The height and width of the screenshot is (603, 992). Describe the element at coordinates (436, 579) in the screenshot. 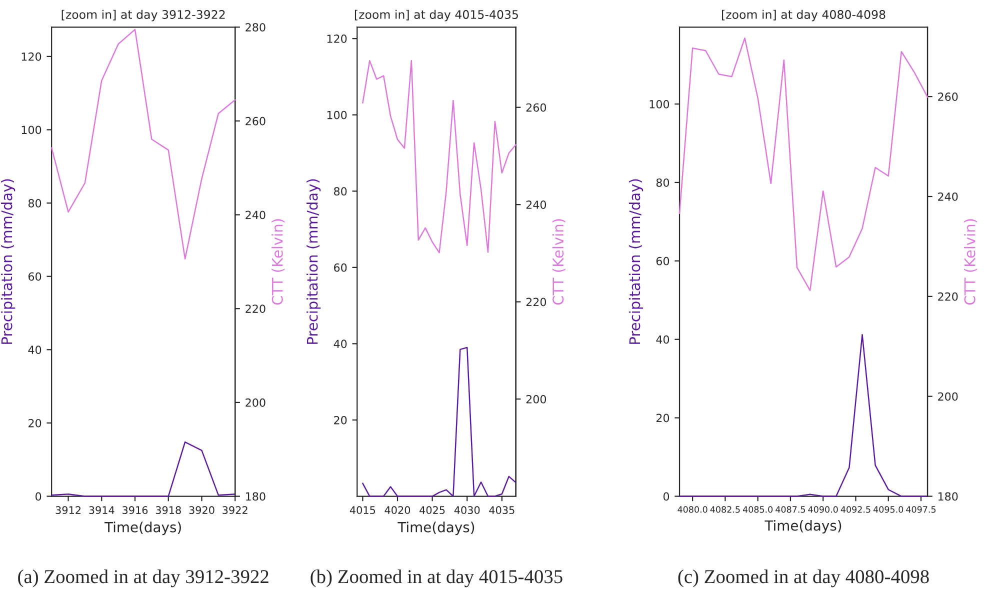

I see `text: (b) Zoomed in at day 4015-4035` at that location.